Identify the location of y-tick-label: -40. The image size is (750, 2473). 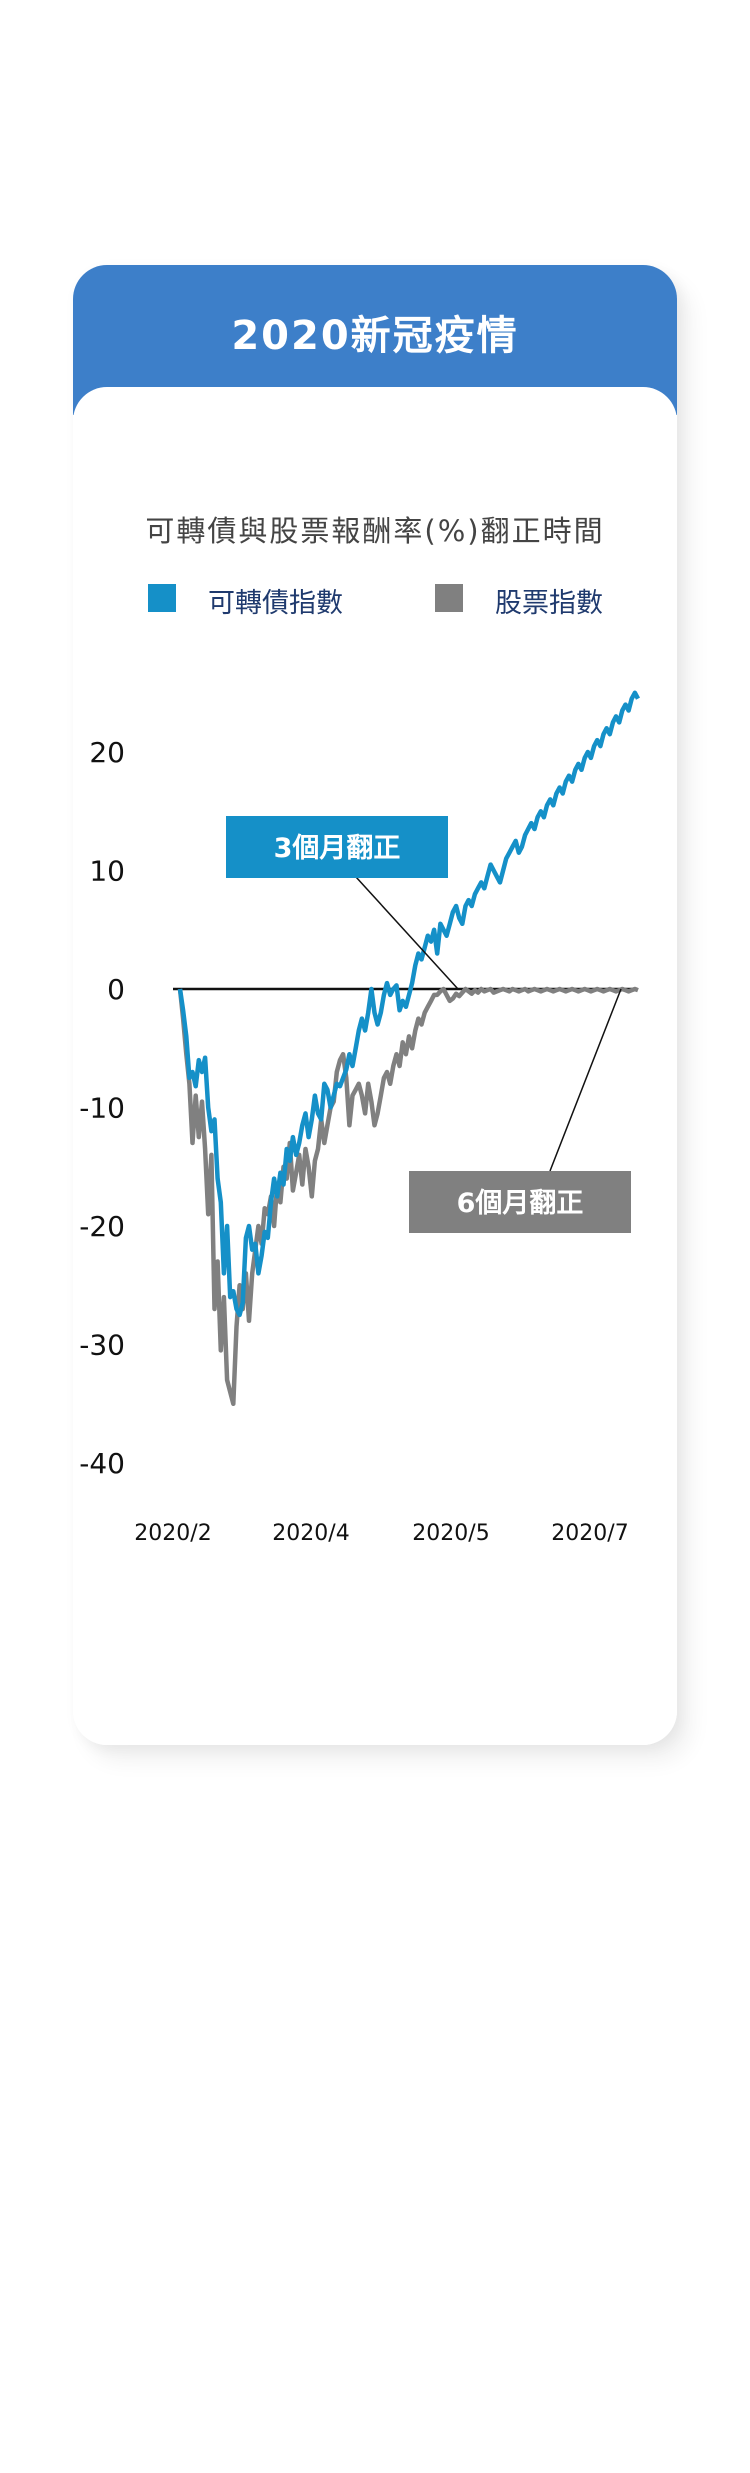
(102, 1463).